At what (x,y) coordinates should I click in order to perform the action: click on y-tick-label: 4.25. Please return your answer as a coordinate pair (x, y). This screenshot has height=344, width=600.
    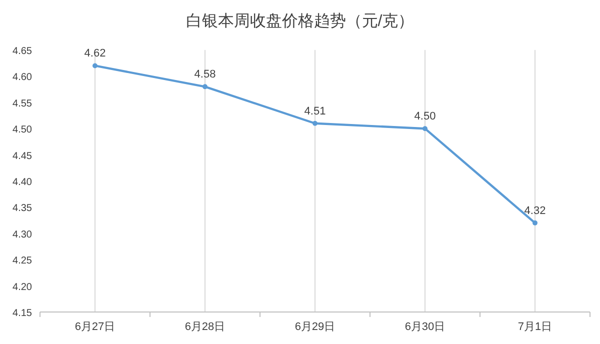
    Looking at the image, I should click on (22, 261).